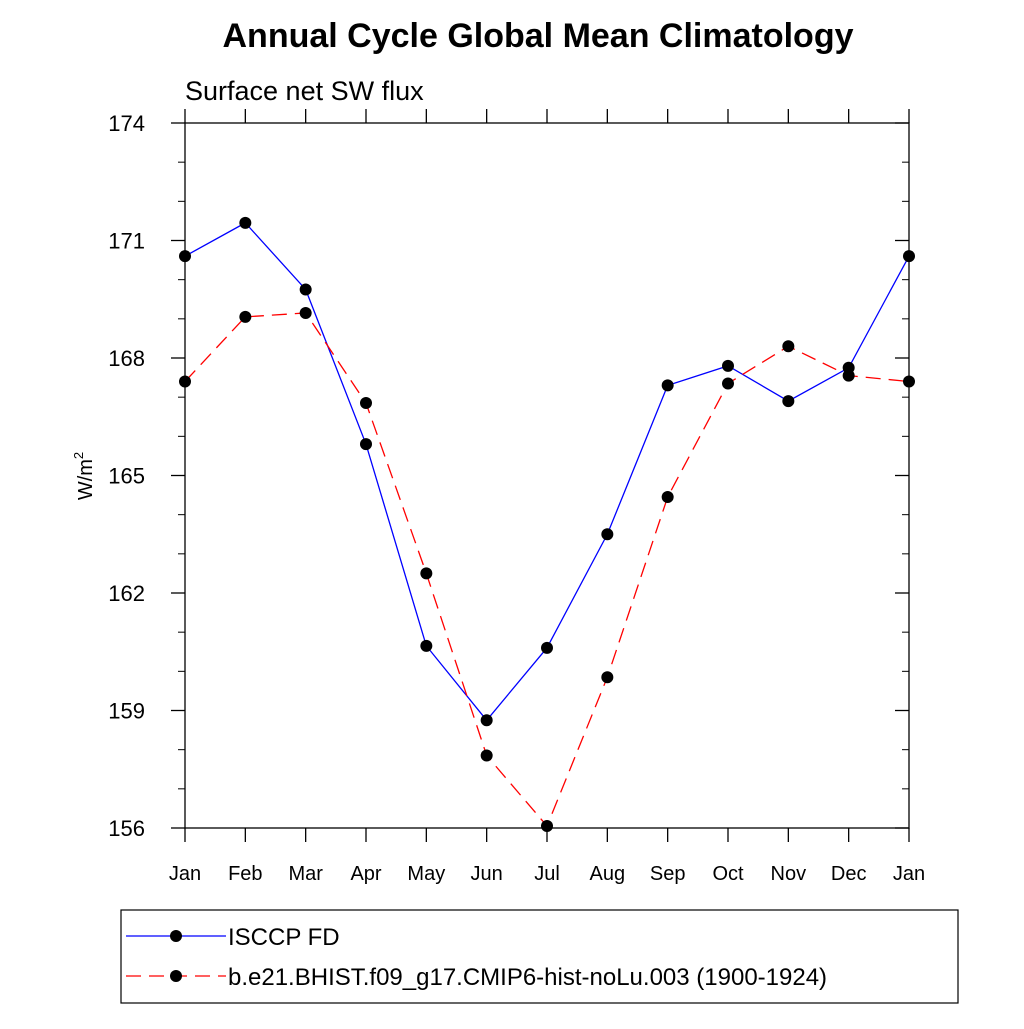 The width and height of the screenshot is (1024, 1029). I want to click on y-tick-label: 156, so click(126, 828).